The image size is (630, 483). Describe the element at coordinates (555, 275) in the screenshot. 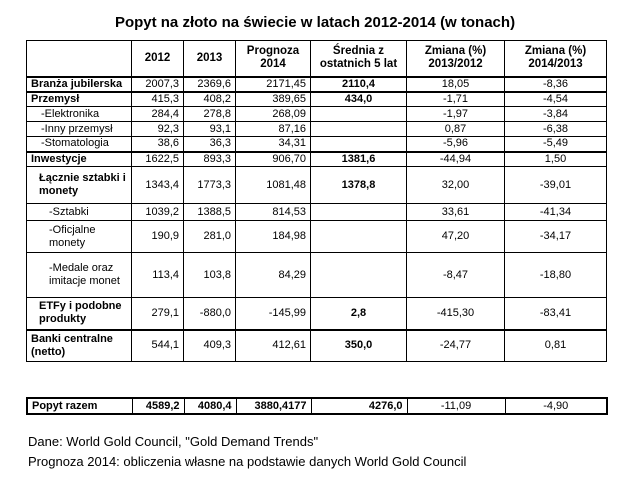

I see `cell: -18,80` at that location.